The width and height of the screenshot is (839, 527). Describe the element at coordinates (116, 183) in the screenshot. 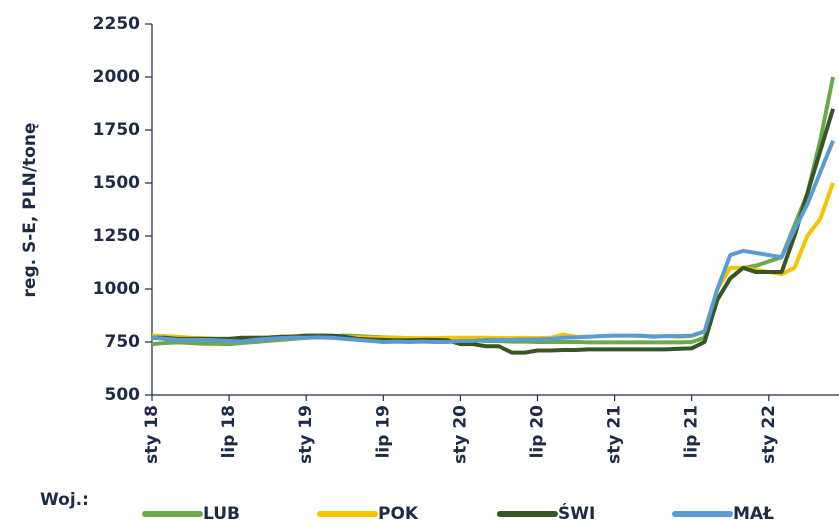

I see `y-tick-label: 1500` at that location.